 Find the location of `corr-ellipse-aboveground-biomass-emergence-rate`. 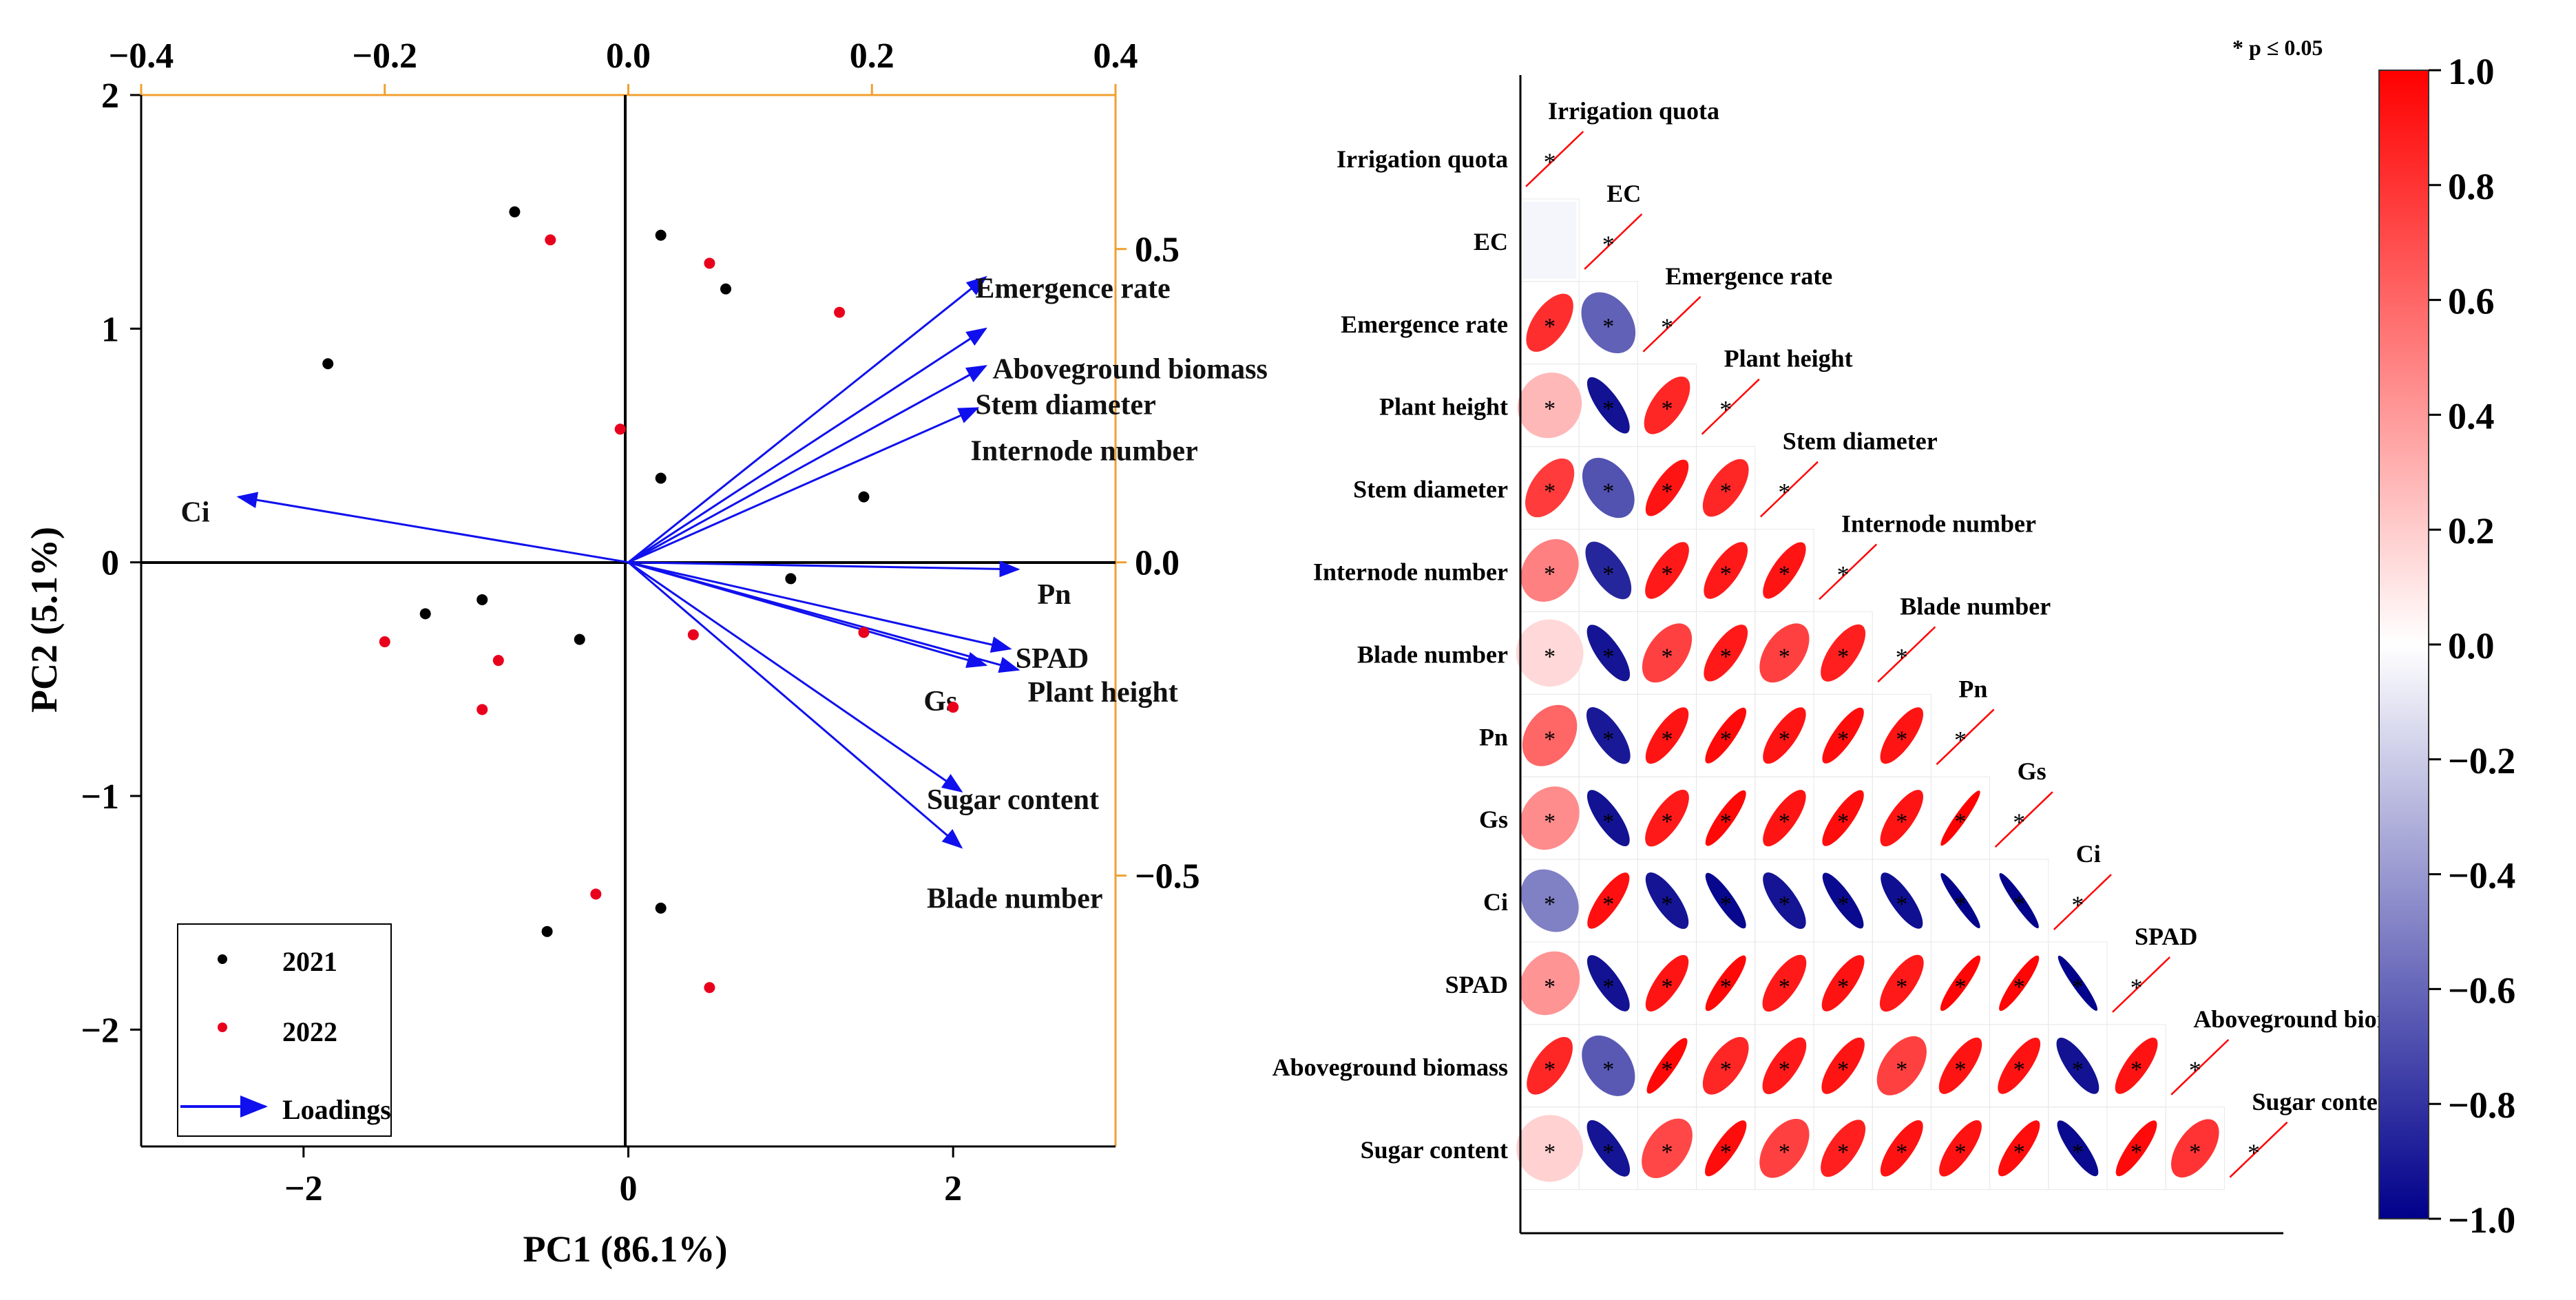

corr-ellipse-aboveground-biomass-emergence-rate is located at coordinates (1667, 1066).